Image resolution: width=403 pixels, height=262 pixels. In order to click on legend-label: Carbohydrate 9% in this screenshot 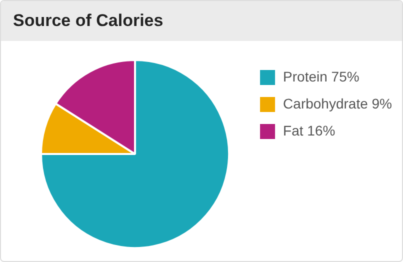, I will do `click(337, 103)`.